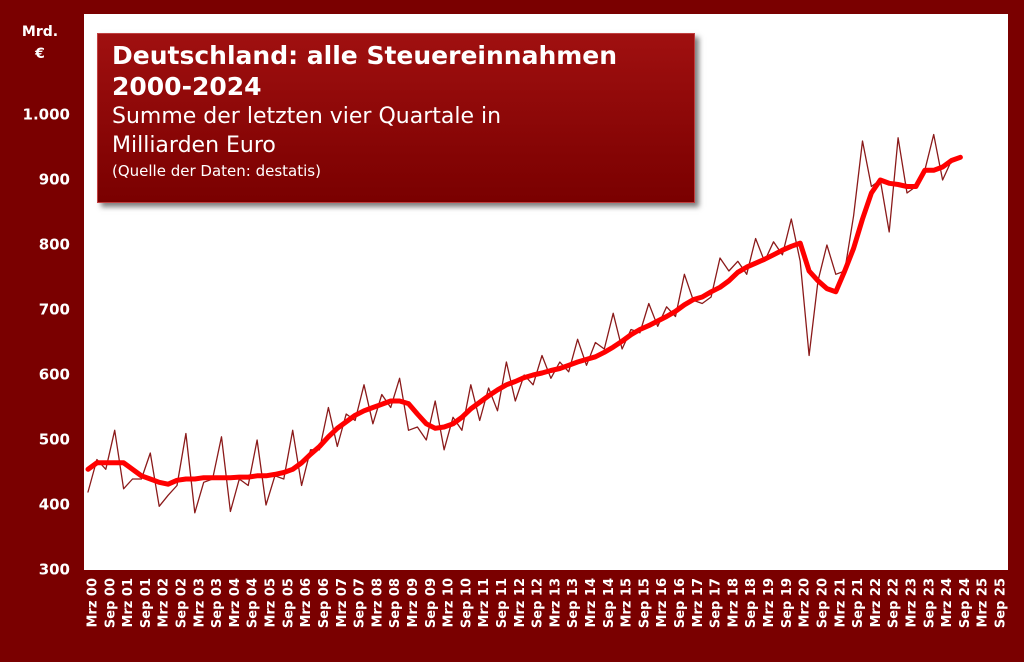 This screenshot has height=662, width=1024. Describe the element at coordinates (54, 505) in the screenshot. I see `y-tick-label: 400` at that location.